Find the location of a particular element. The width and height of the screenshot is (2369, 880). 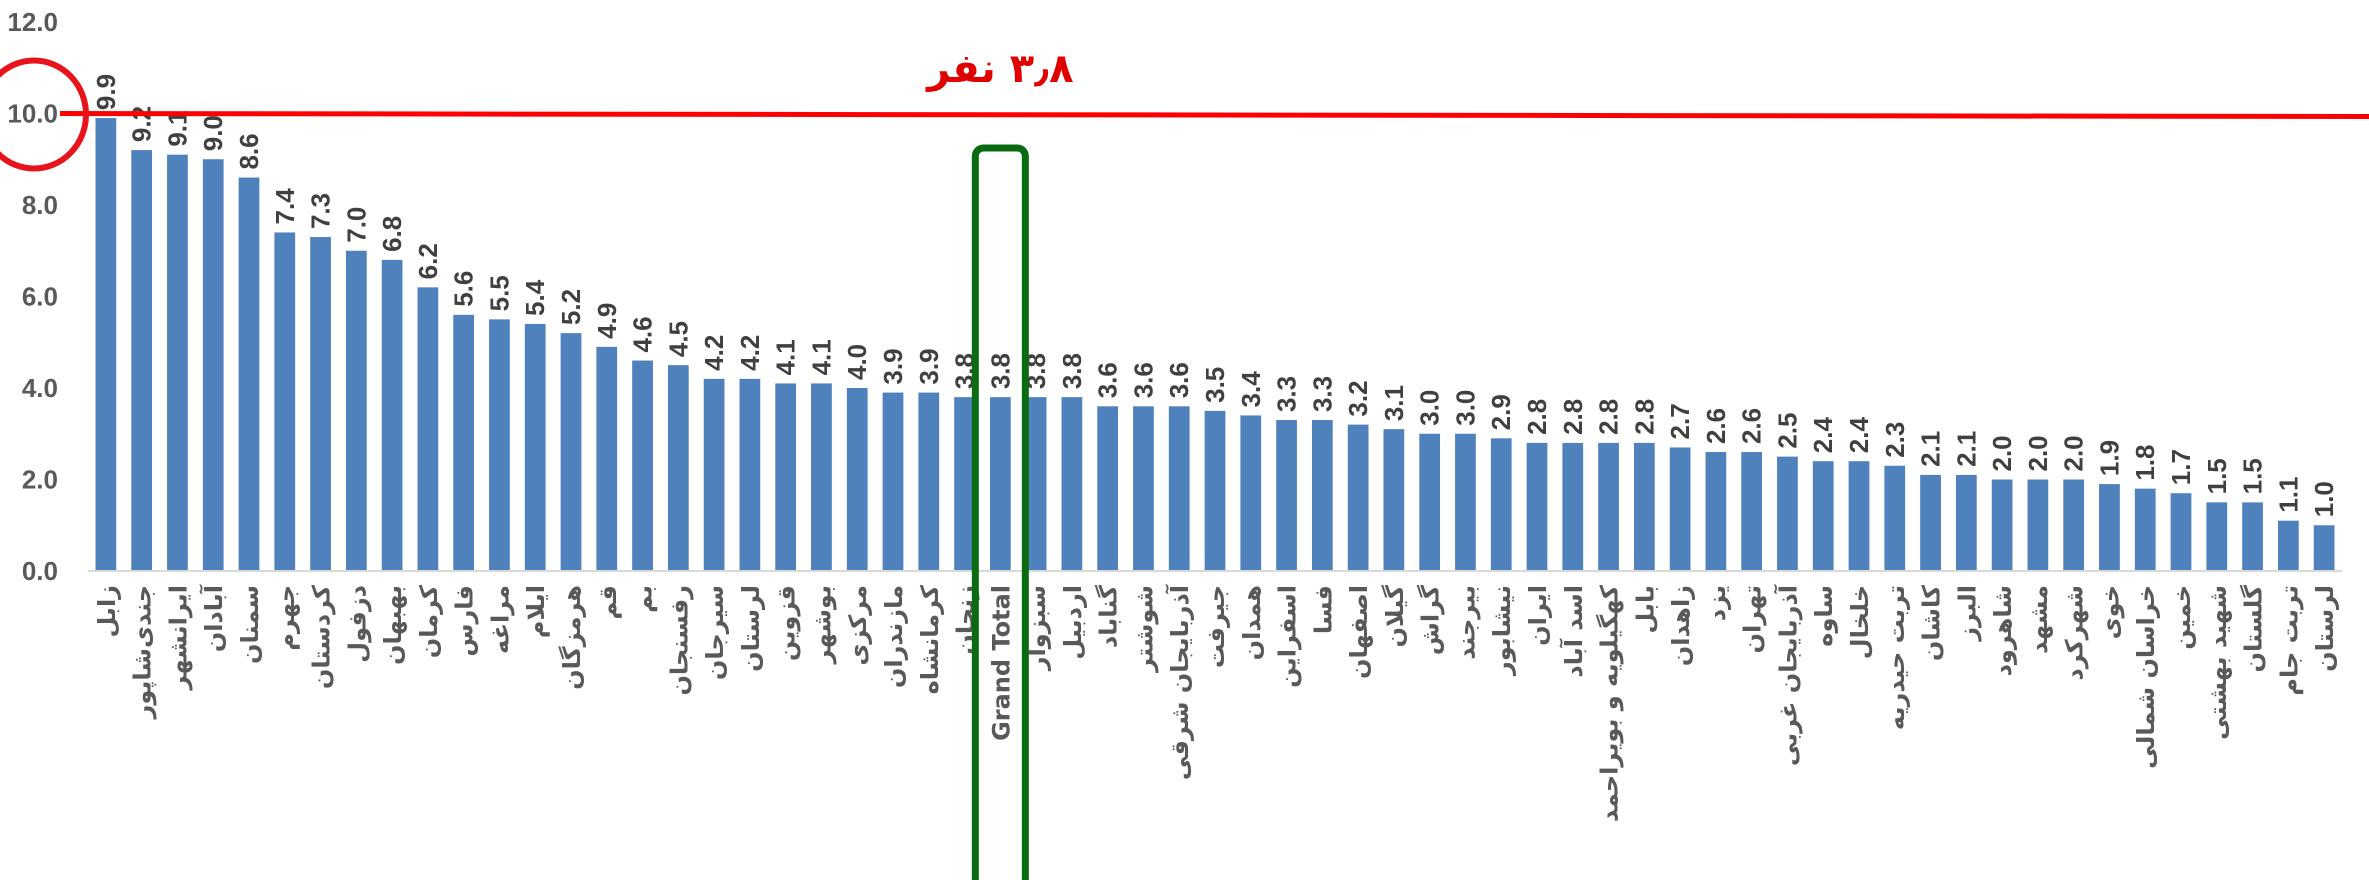

value-label: 4.2 is located at coordinates (750, 353).